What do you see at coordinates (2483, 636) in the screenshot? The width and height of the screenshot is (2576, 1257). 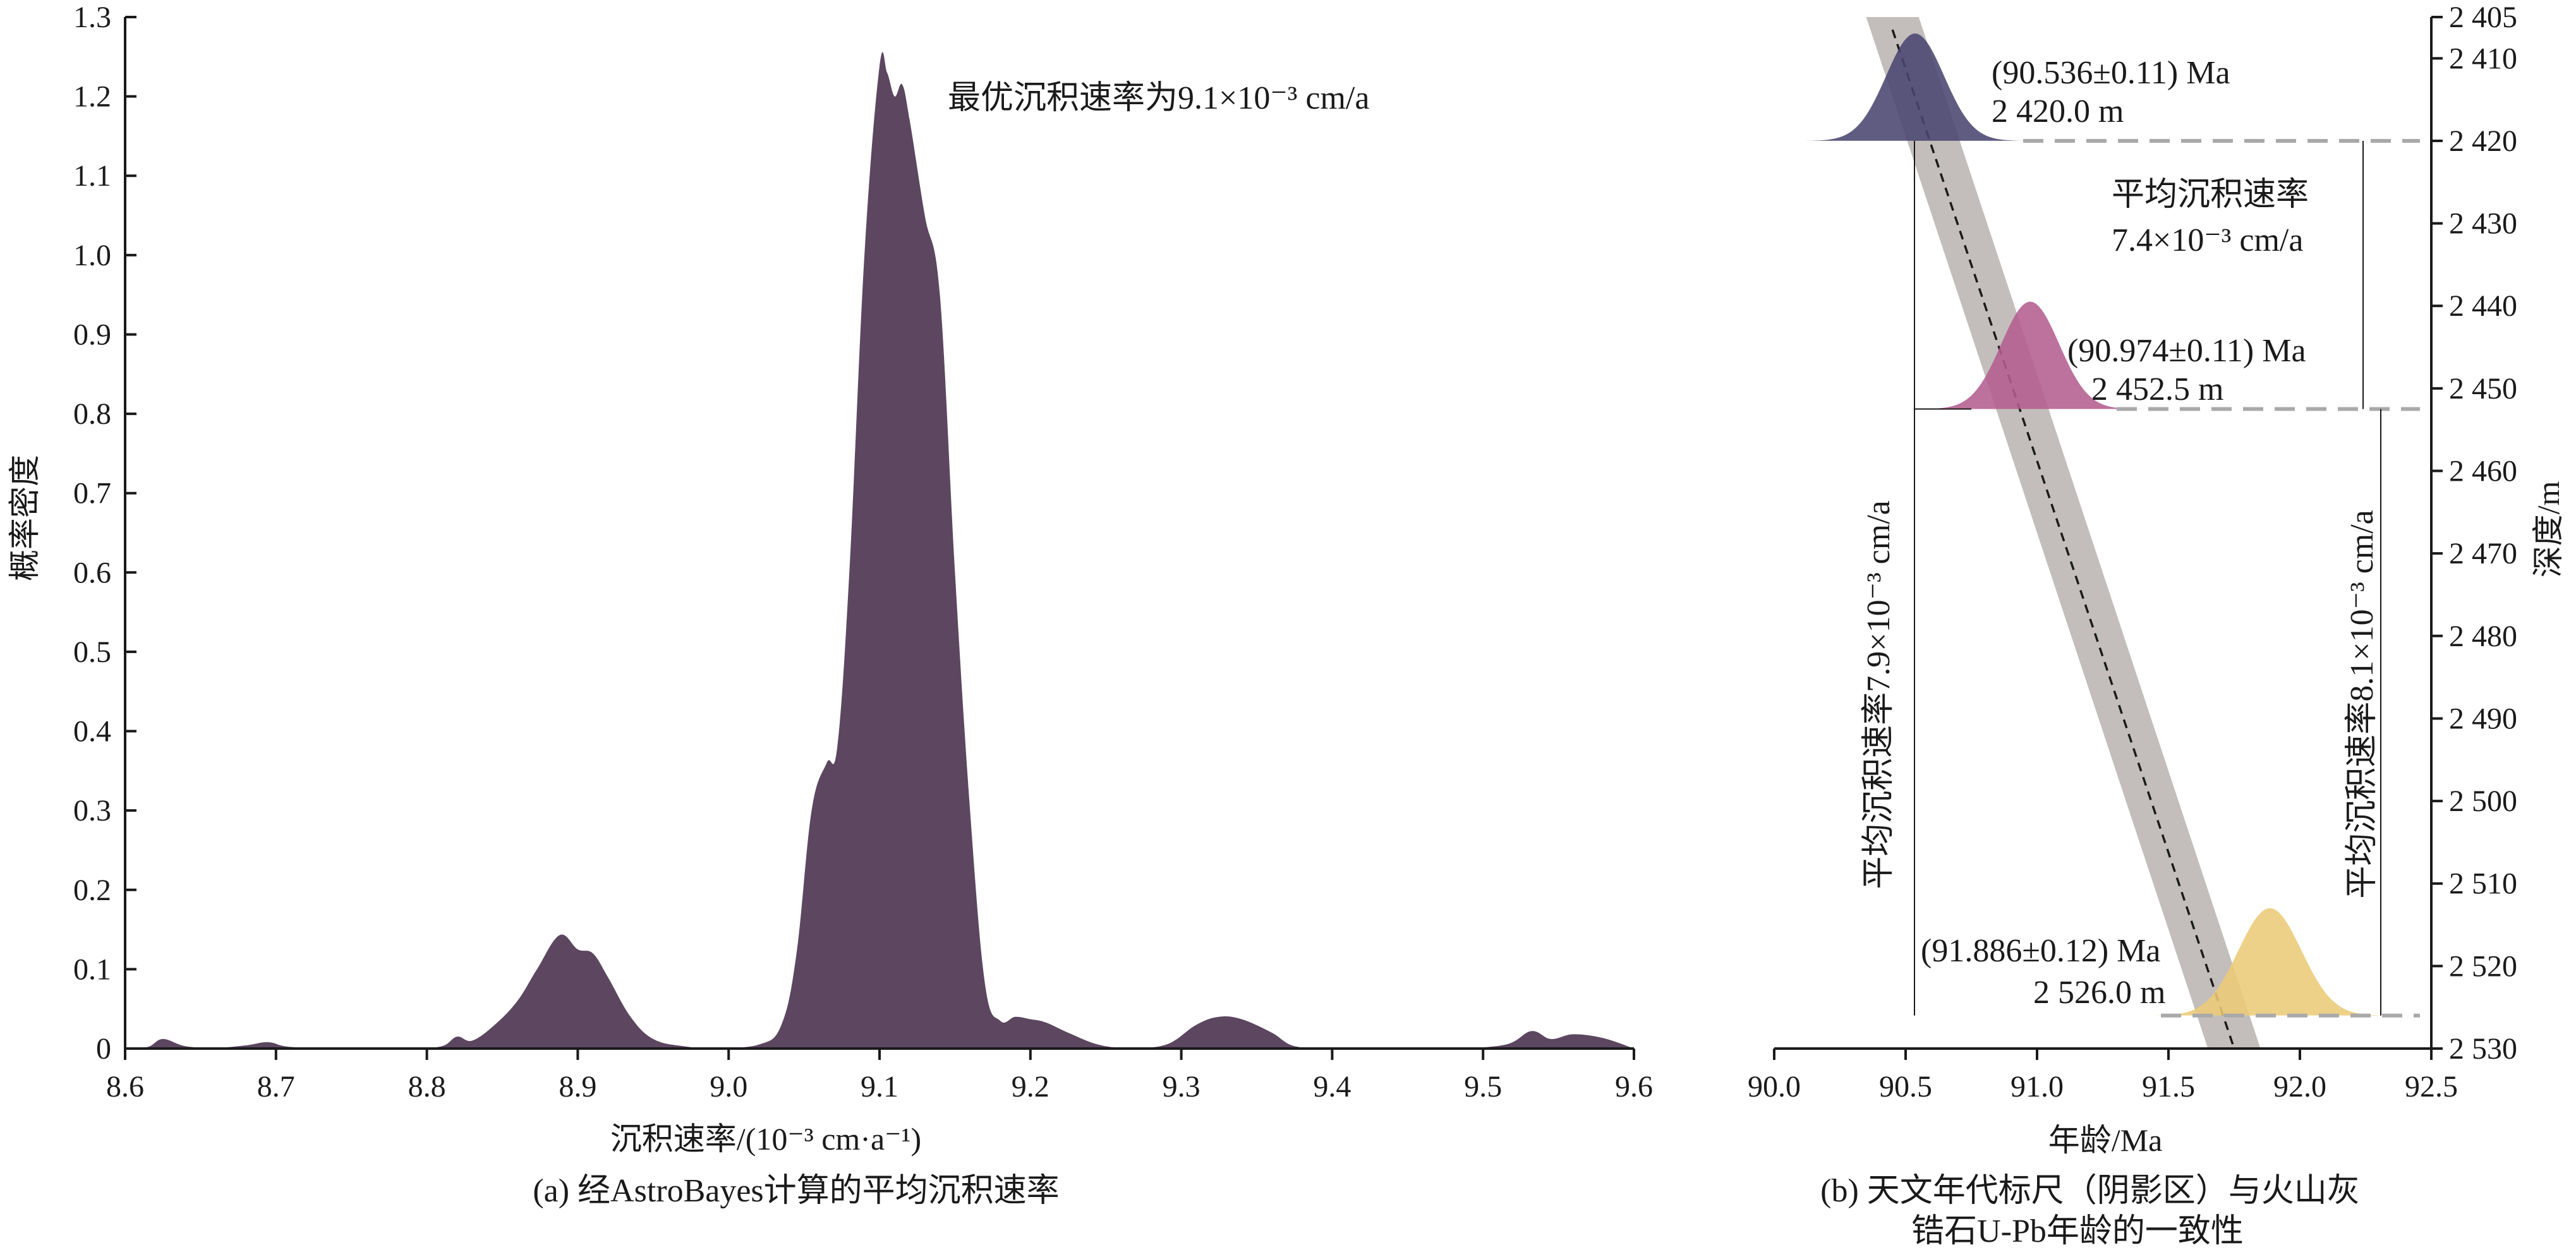 I see `depth-tick-label: 2 480` at bounding box center [2483, 636].